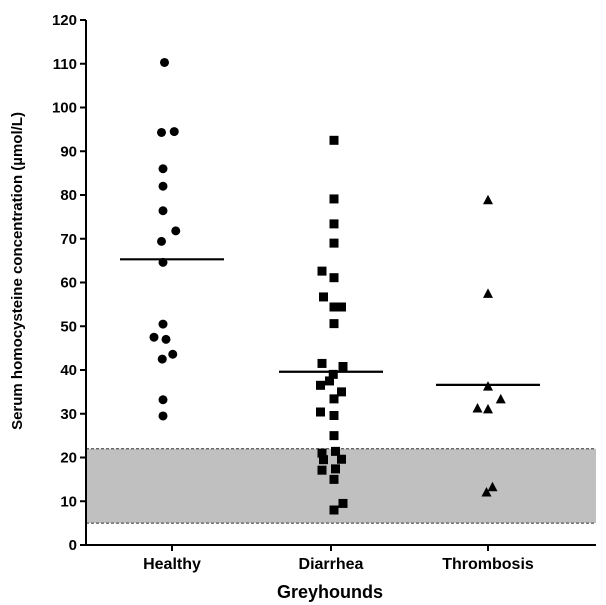  Describe the element at coordinates (68, 414) in the screenshot. I see `y-tick-label: 30` at that location.